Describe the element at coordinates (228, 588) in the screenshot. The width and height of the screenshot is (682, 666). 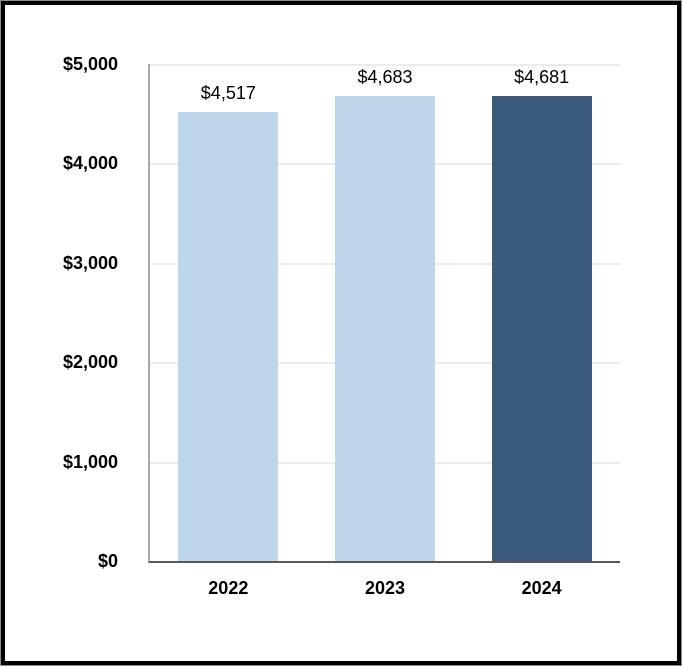
I see `x-axis-label: 2022` at that location.